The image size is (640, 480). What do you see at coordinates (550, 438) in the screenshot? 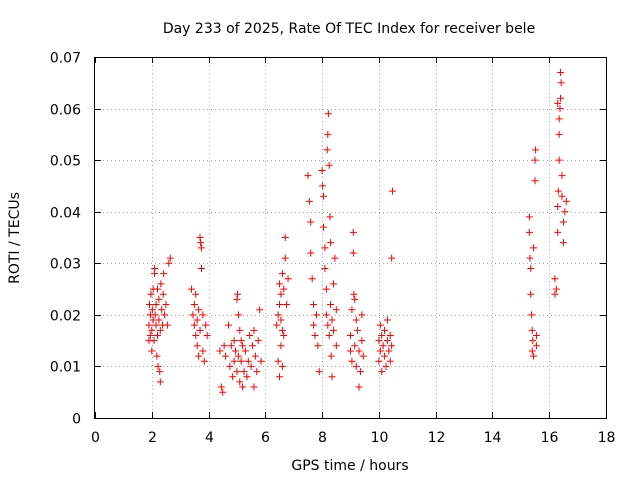
I see `x-tick-label: 16` at bounding box center [550, 438].